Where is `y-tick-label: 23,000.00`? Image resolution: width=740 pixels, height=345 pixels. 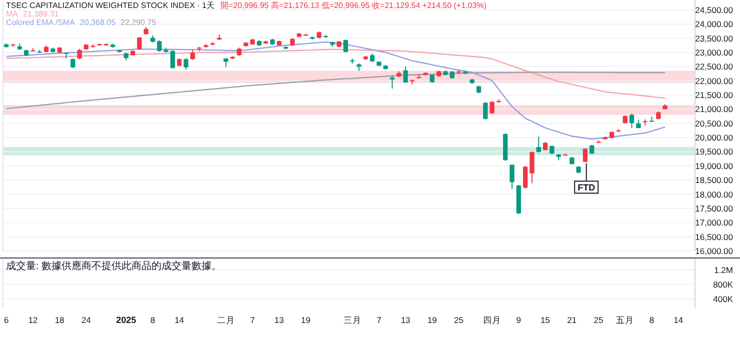 y-tick-label: 23,000.00 is located at coordinates (714, 52).